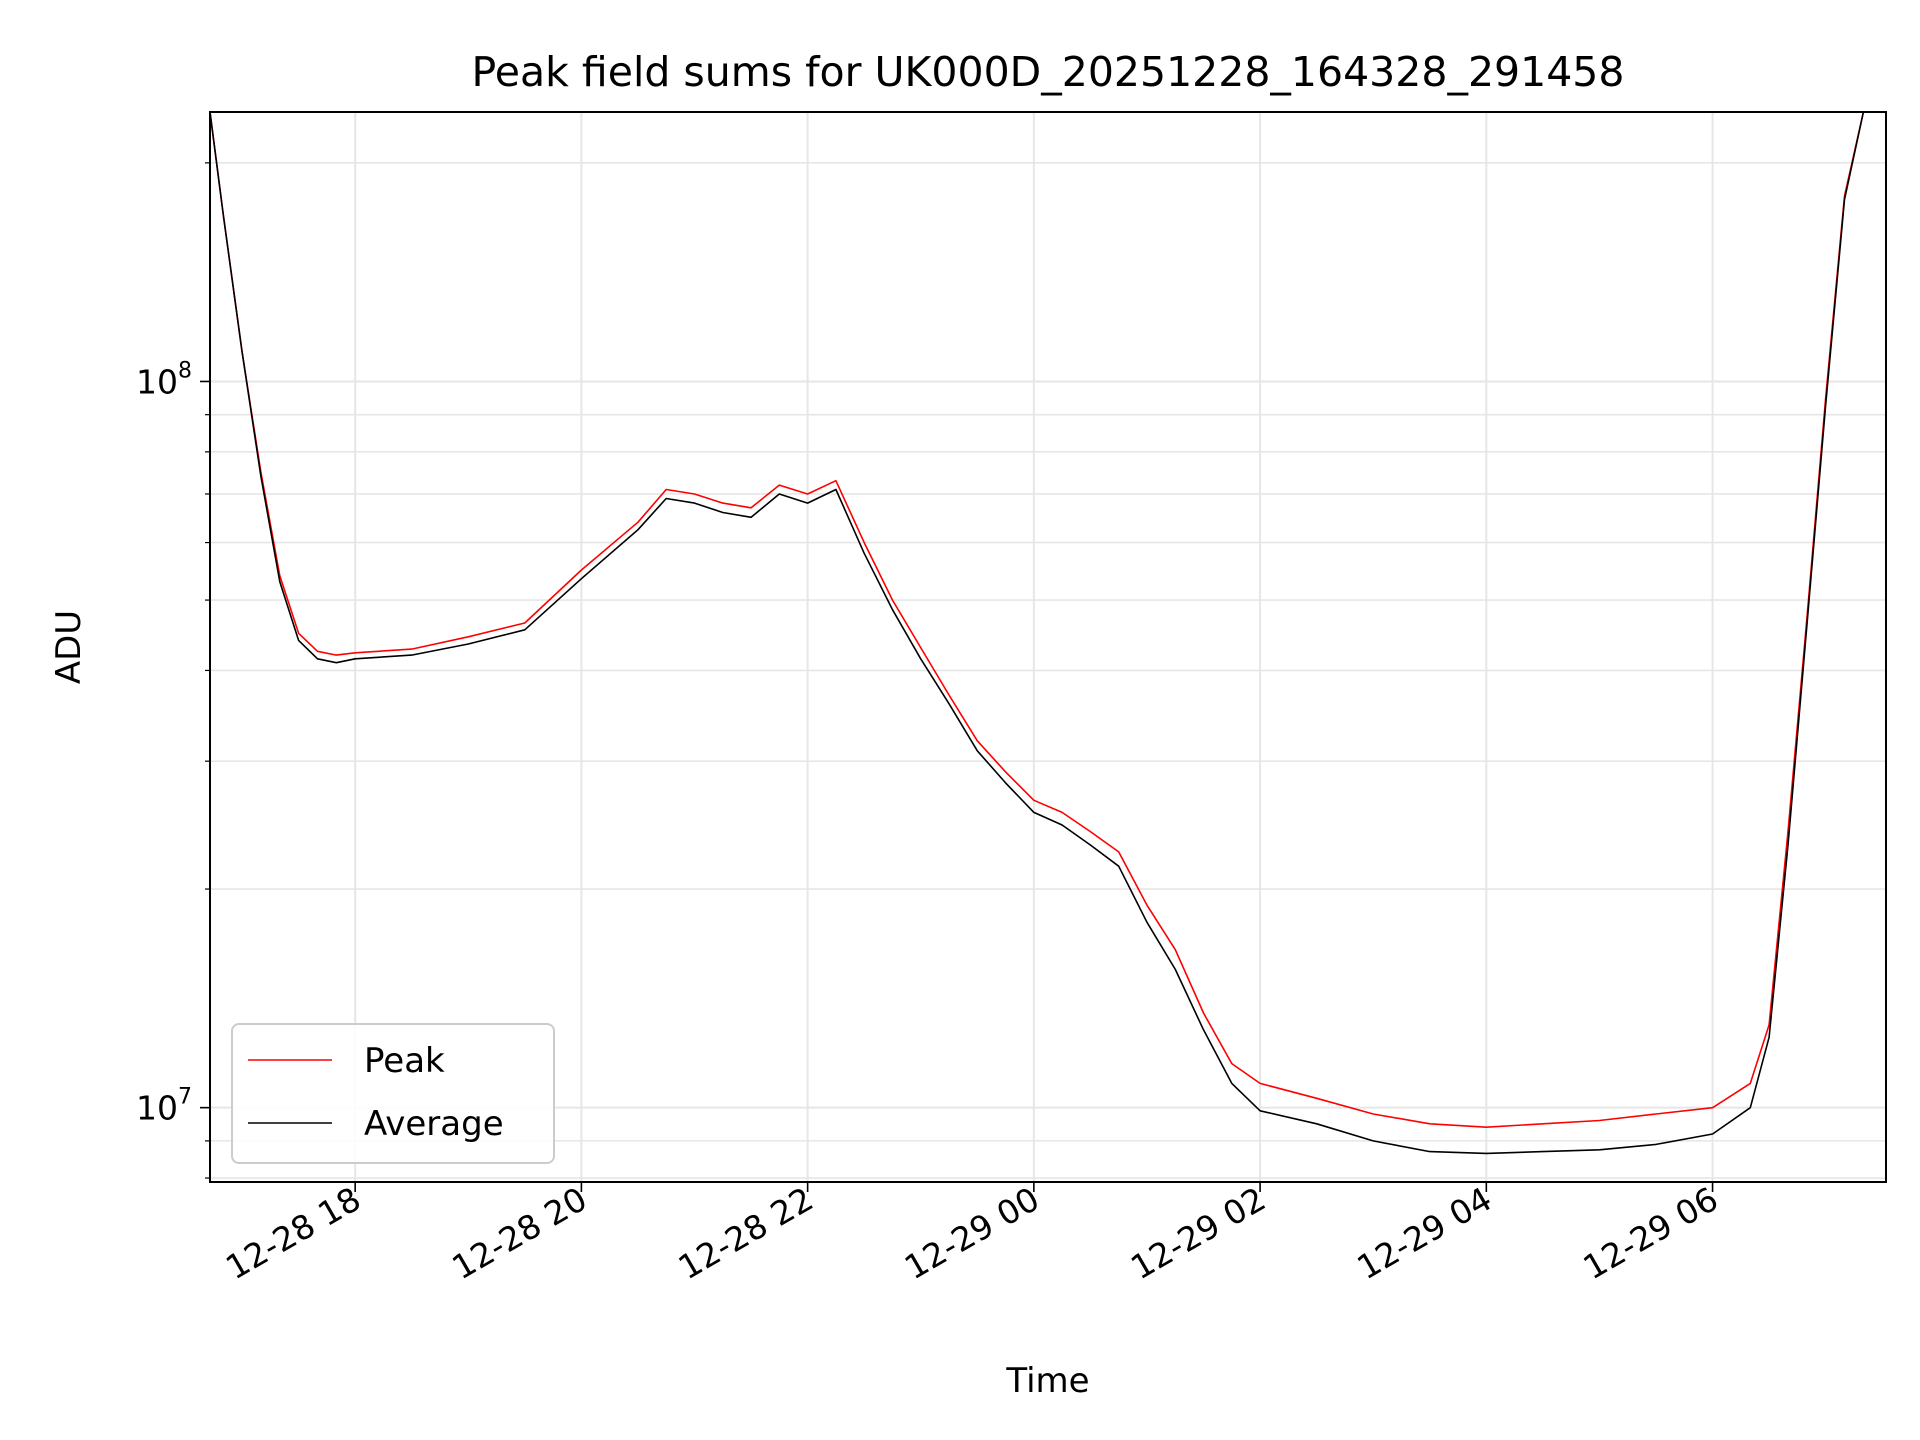  What do you see at coordinates (185, 1097) in the screenshot?
I see `y-tick-label-exponent: 7` at bounding box center [185, 1097].